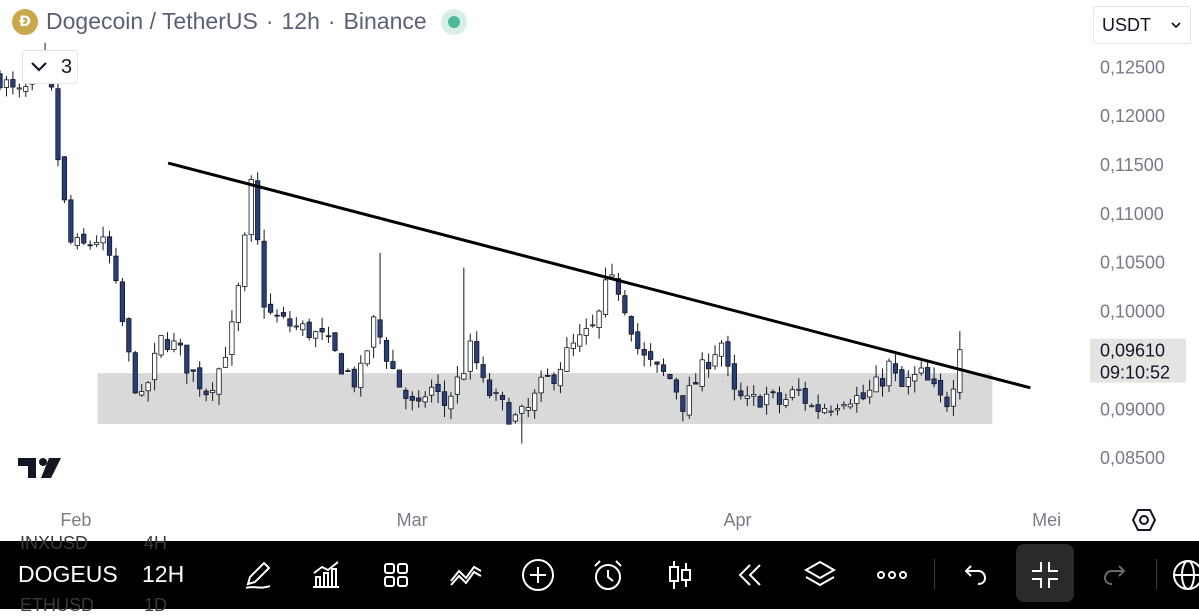 The image size is (1199, 616). What do you see at coordinates (1138, 360) in the screenshot?
I see `last-price-label` at bounding box center [1138, 360].